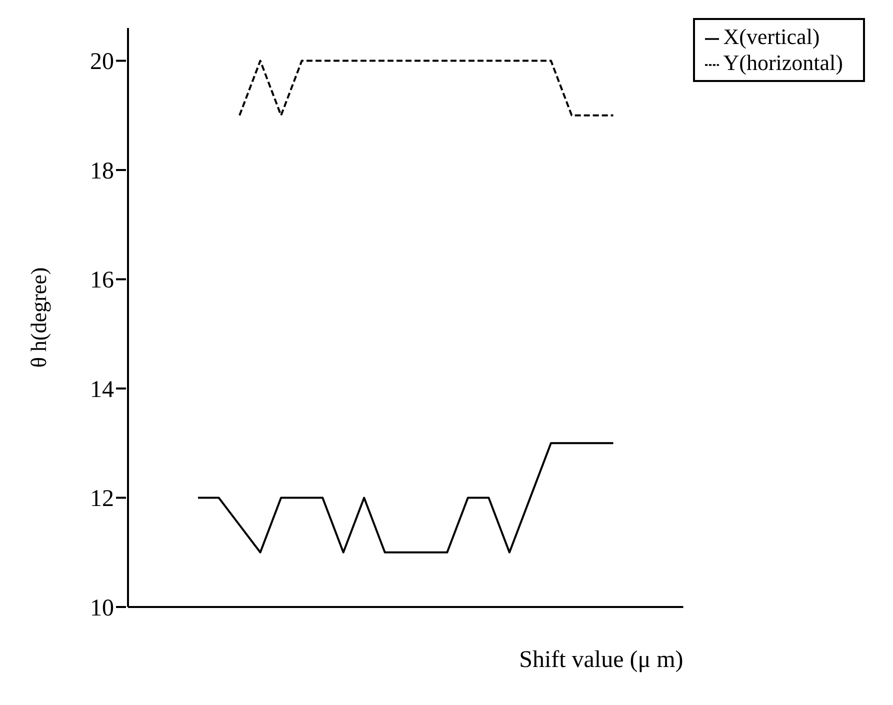  I want to click on line-series, so click(405, 498).